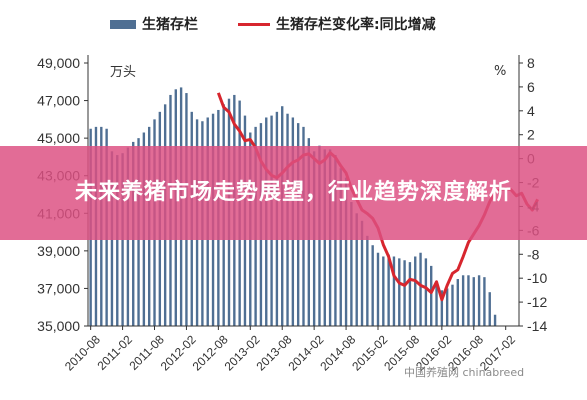 The width and height of the screenshot is (587, 400). Describe the element at coordinates (356, 25) in the screenshot. I see `legend-label-change: 生猪存栏变化率:同比增减` at that location.